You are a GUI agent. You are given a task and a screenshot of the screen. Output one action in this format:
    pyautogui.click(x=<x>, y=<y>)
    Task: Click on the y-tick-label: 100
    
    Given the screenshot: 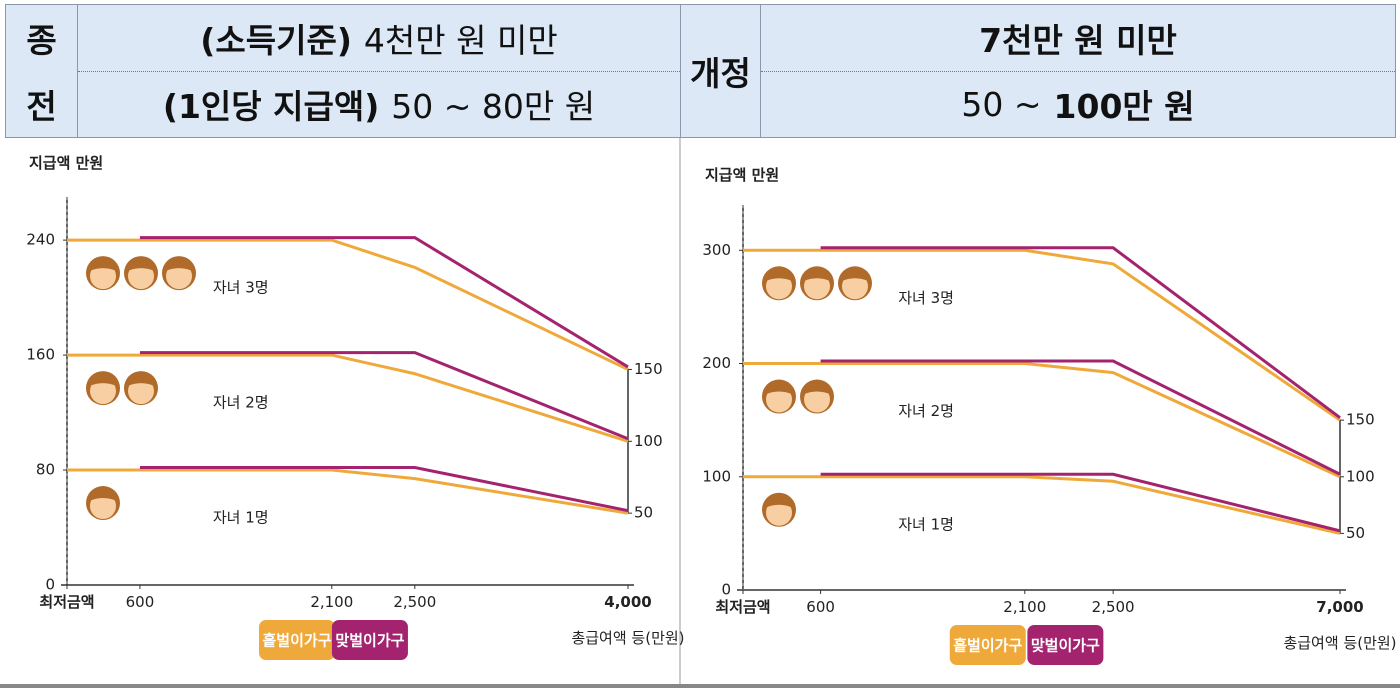 What is the action you would take?
    pyautogui.click(x=716, y=476)
    